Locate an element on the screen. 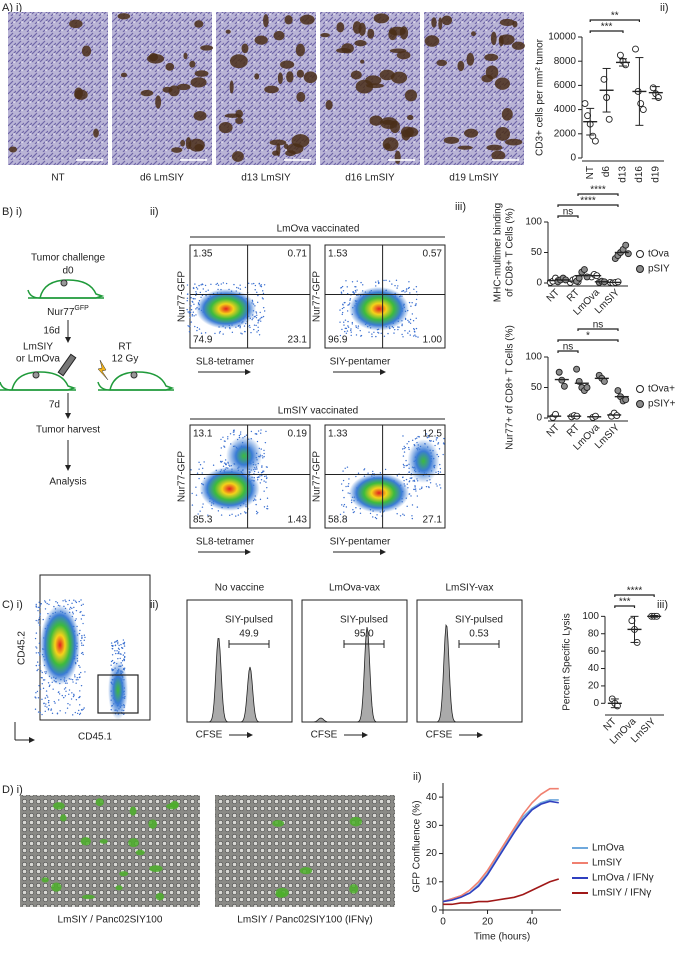 The height and width of the screenshot is (959, 685). y-tick-label: 20 is located at coordinates (594, 686).